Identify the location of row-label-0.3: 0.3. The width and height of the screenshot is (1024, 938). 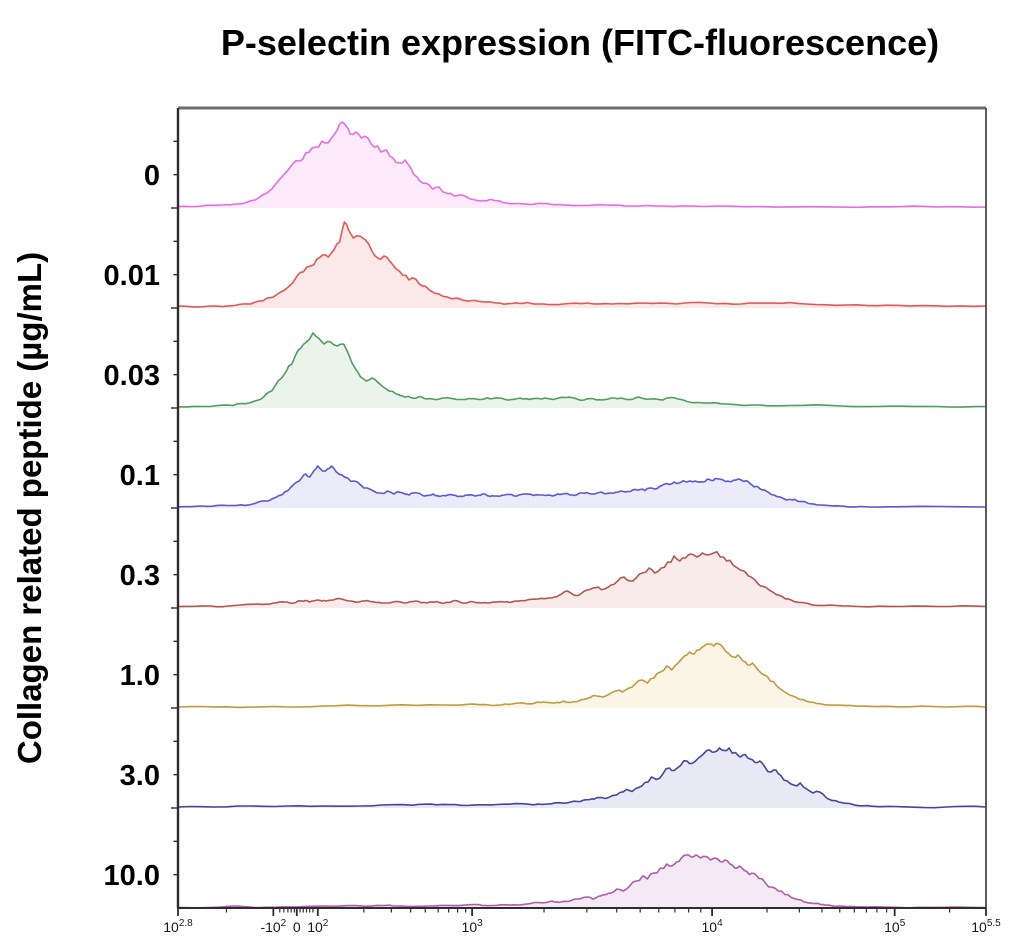
(139, 576).